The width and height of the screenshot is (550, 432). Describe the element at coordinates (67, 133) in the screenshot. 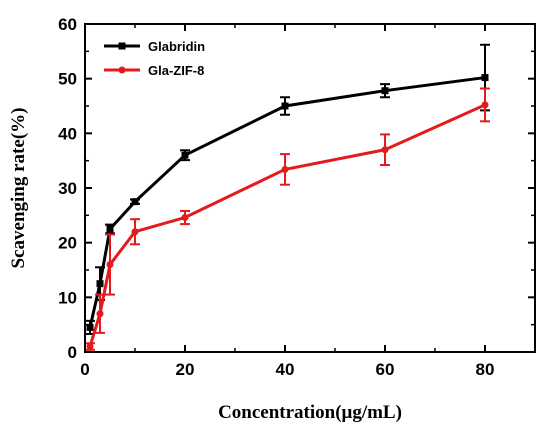

I see `y-tick-label: 40` at that location.